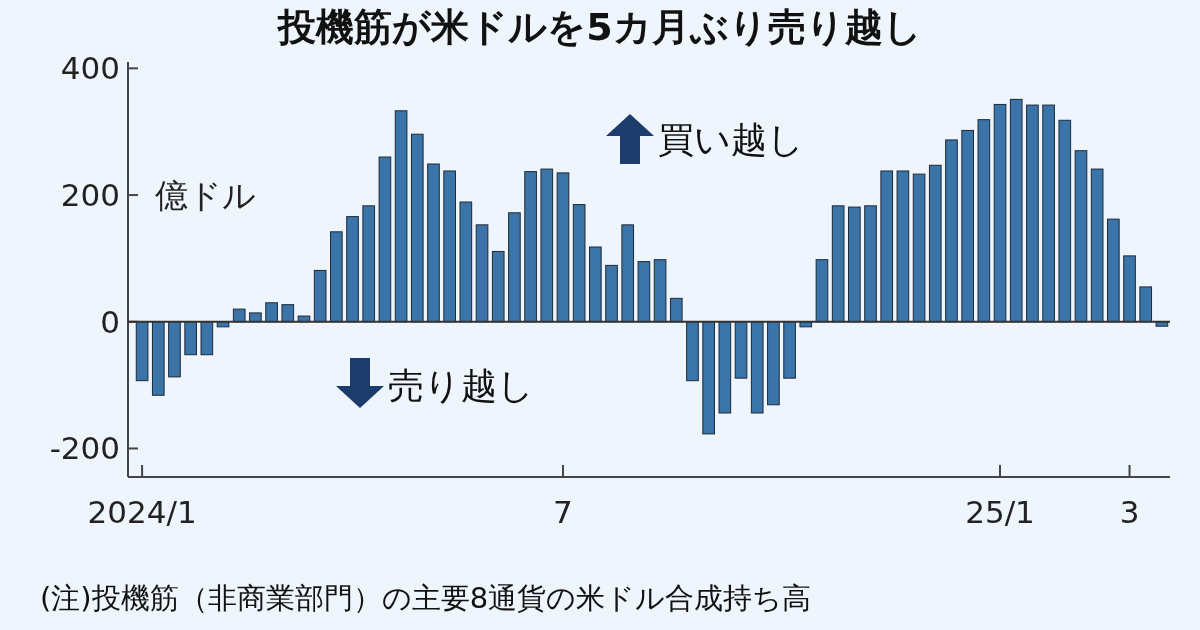  Describe the element at coordinates (599, 27) in the screenshot. I see `chart-title: 投機筋が米ドルを5カ月ぶり売り越し` at that location.